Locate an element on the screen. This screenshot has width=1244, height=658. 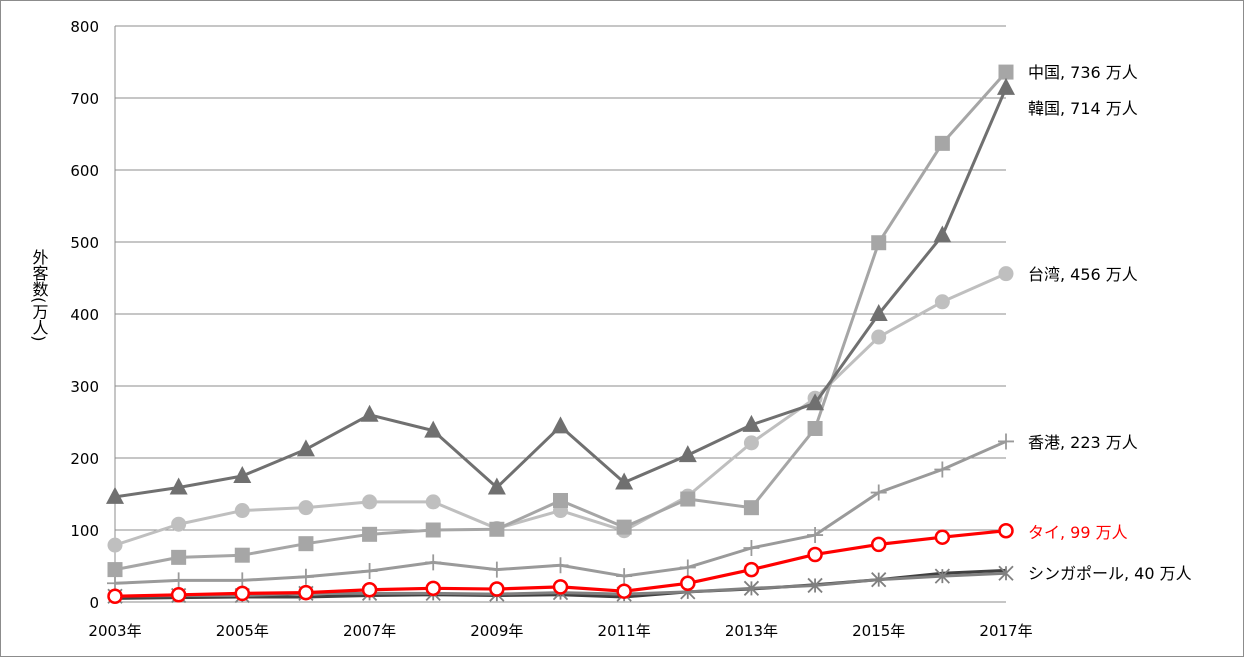
x-tick-label: 2011年 is located at coordinates (624, 631).